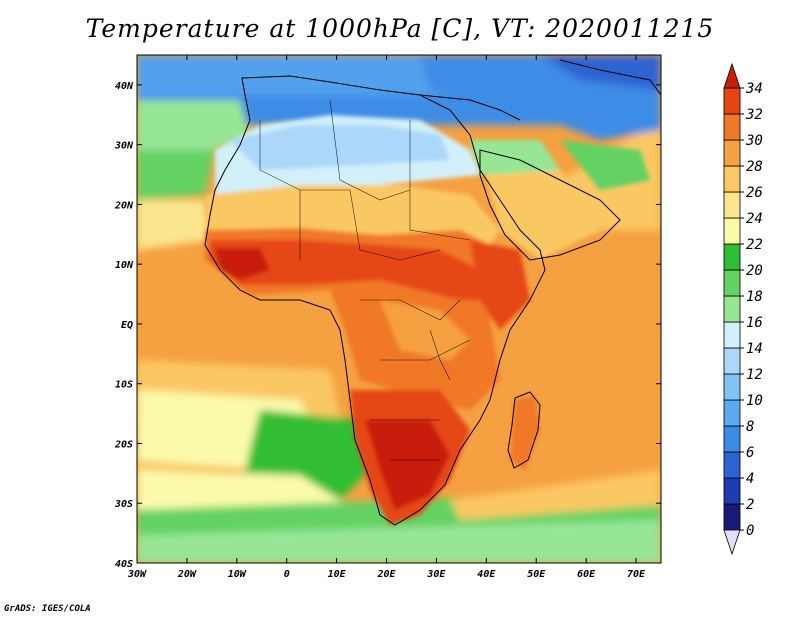  I want to click on colorbar-high-arrow, so click(732, 75).